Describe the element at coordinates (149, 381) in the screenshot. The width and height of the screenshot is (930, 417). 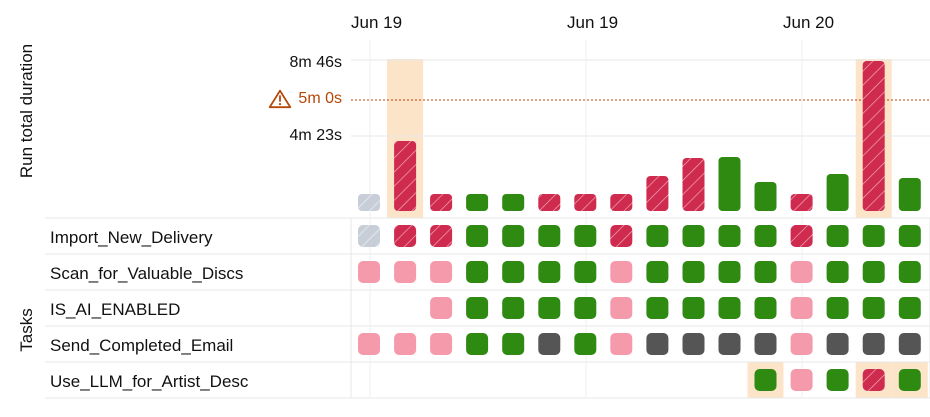
I see `task-name-use-llm-for-artist-desc: Use_LLM_for_Artist_Desc` at that location.